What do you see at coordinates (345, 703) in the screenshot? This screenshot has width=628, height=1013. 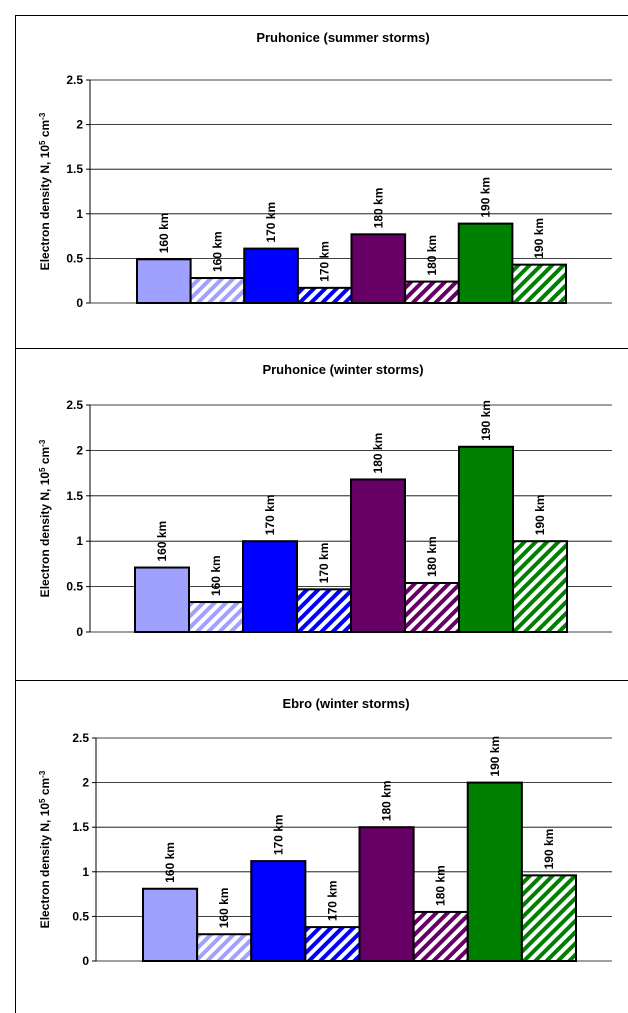 I see `chart-title: Ebro (winter storms)` at bounding box center [345, 703].